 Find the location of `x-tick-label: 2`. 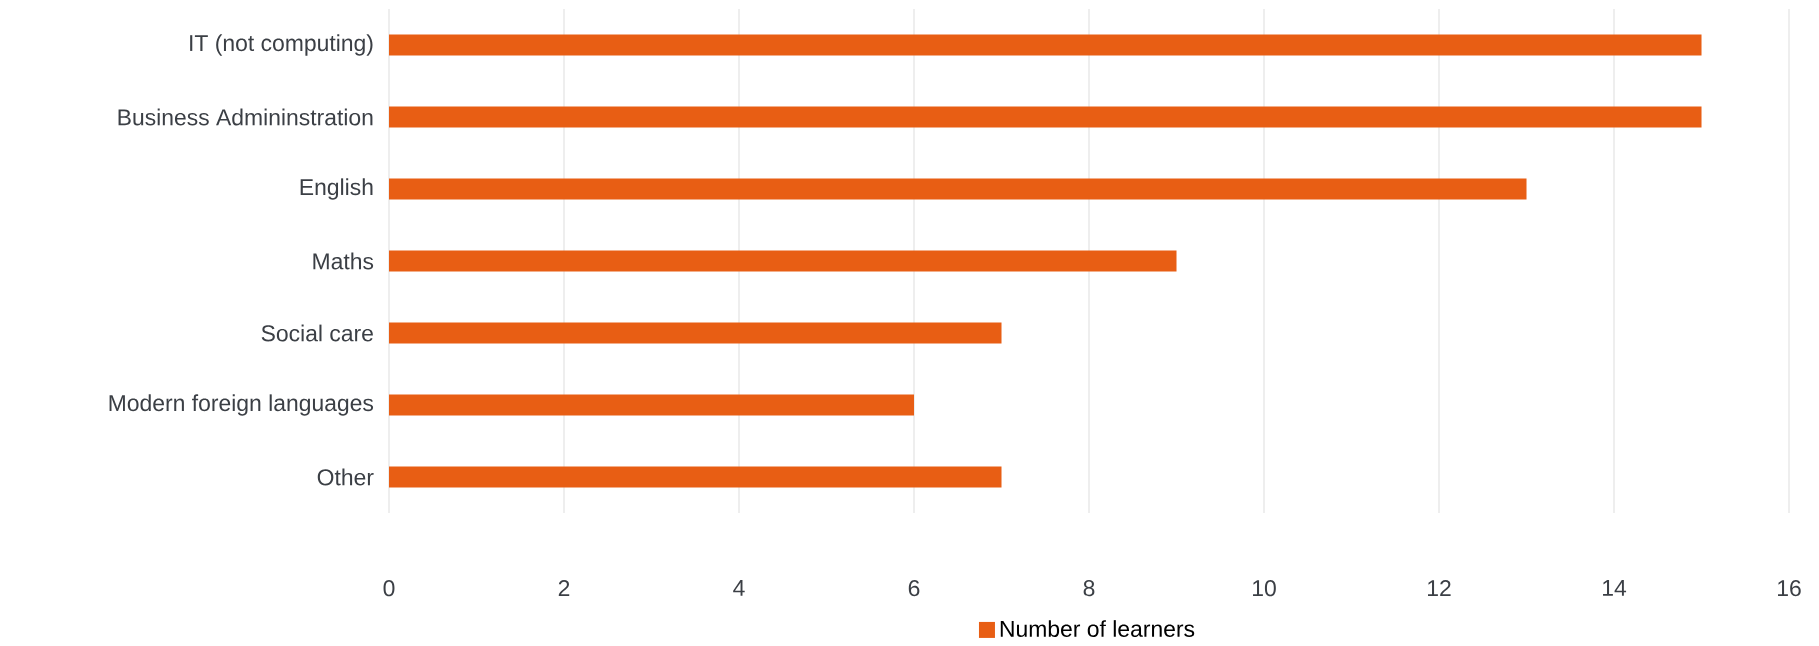

x-tick-label: 2 is located at coordinates (564, 588).